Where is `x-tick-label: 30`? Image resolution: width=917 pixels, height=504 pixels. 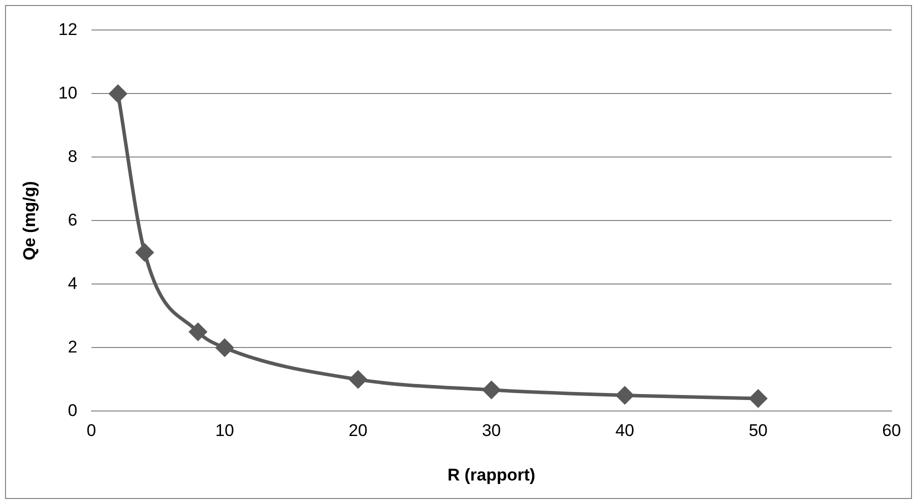 x-tick-label: 30 is located at coordinates (491, 430).